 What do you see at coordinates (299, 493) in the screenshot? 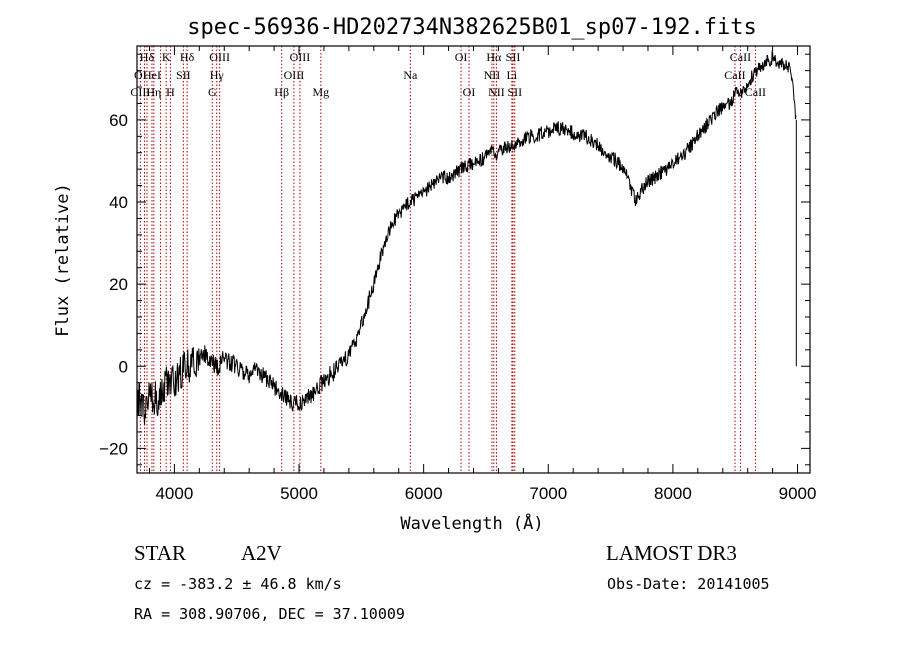
I see `x-tick-label: 5000` at bounding box center [299, 493].